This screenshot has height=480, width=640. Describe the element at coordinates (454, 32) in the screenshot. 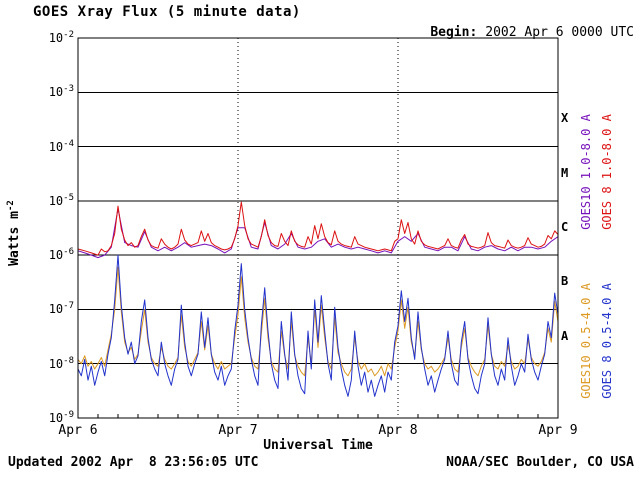

I see `begin-label: Begin:` at that location.